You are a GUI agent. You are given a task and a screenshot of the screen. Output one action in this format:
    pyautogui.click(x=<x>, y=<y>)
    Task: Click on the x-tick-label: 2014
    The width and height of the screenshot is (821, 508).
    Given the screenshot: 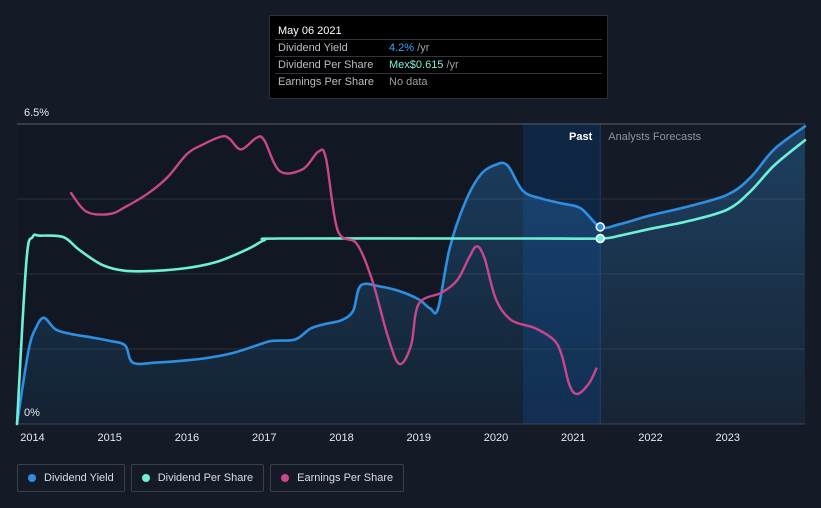 What is the action you would take?
    pyautogui.click(x=32, y=438)
    